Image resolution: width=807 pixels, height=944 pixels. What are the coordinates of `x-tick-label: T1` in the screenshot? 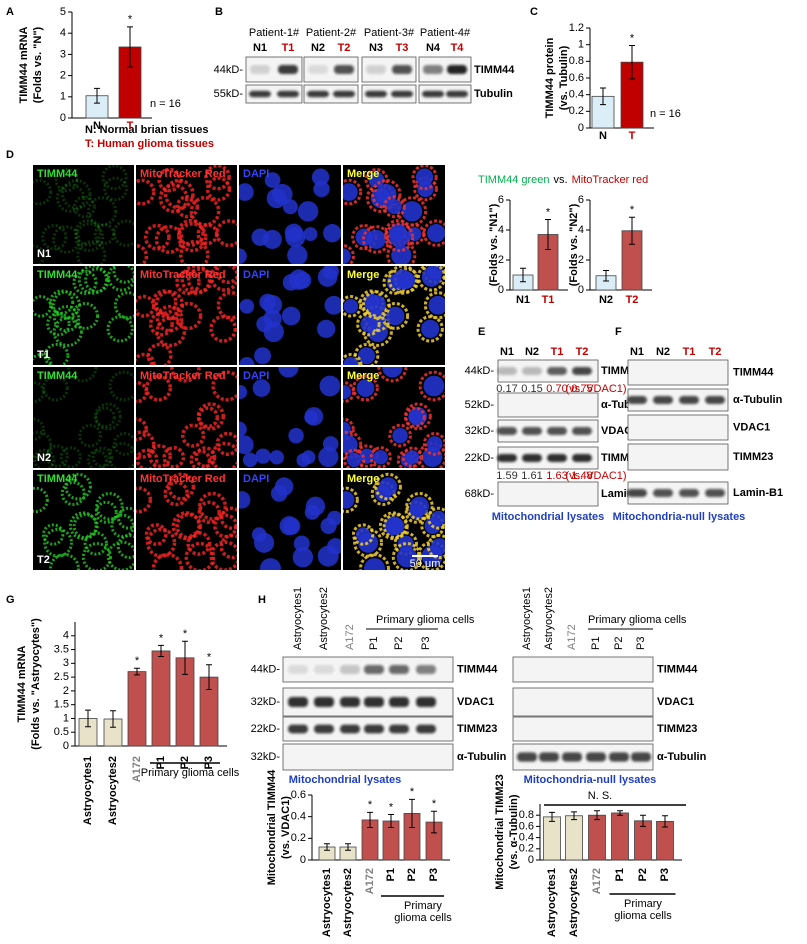 It's located at (548, 300).